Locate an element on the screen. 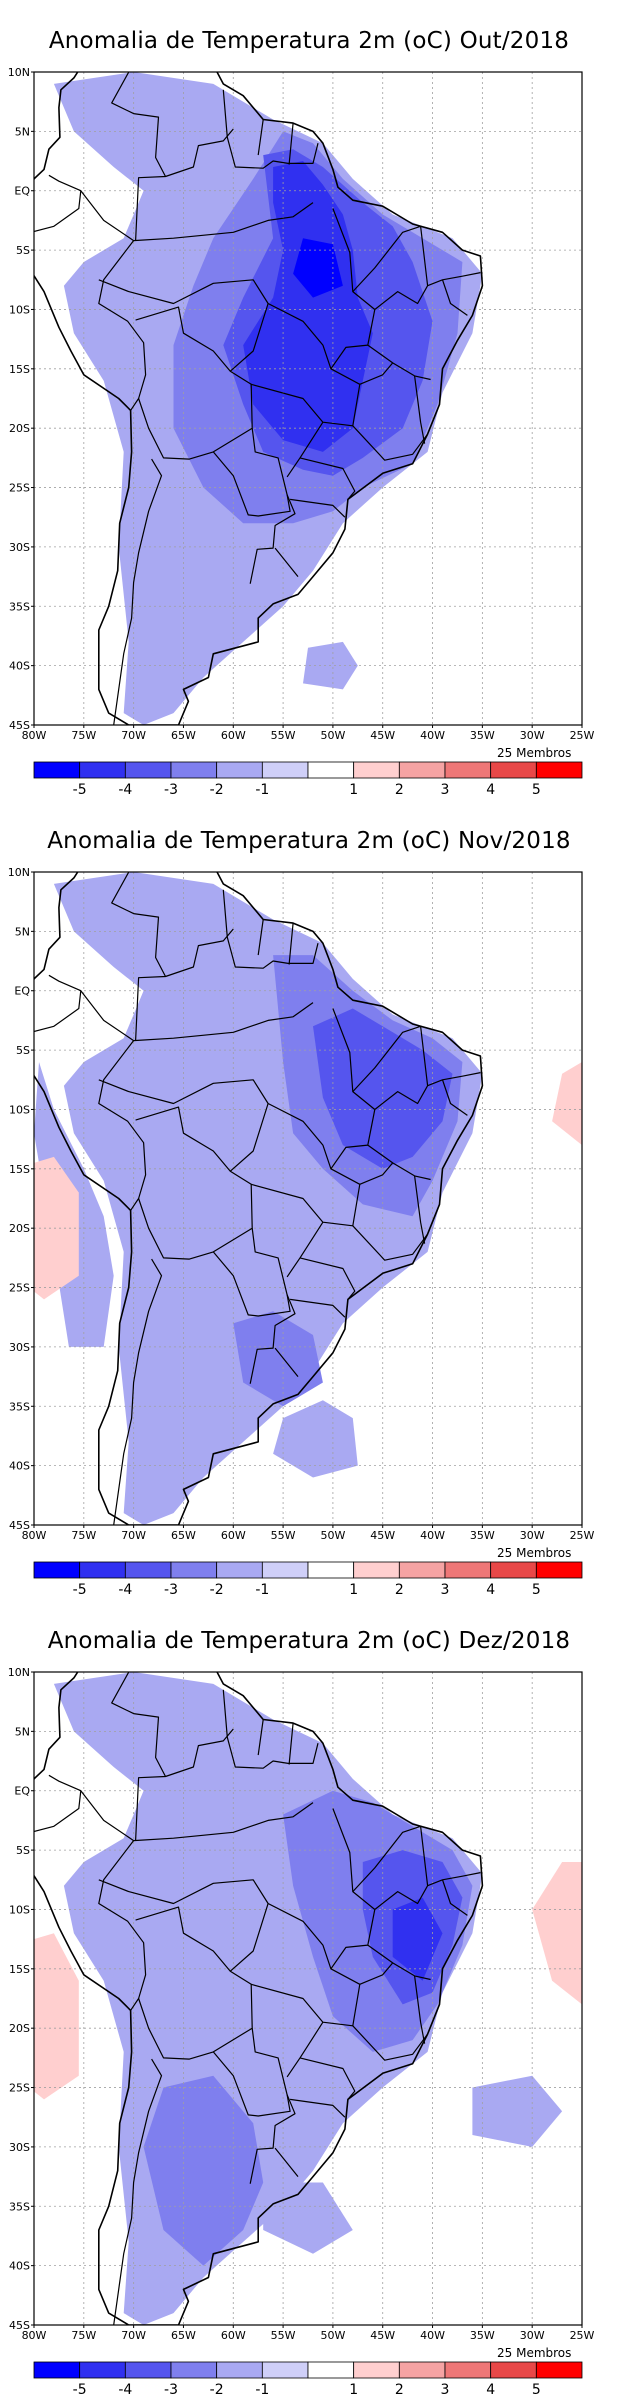 This screenshot has width=618, height=2400. lon-tick-label: 75W is located at coordinates (83, 735).